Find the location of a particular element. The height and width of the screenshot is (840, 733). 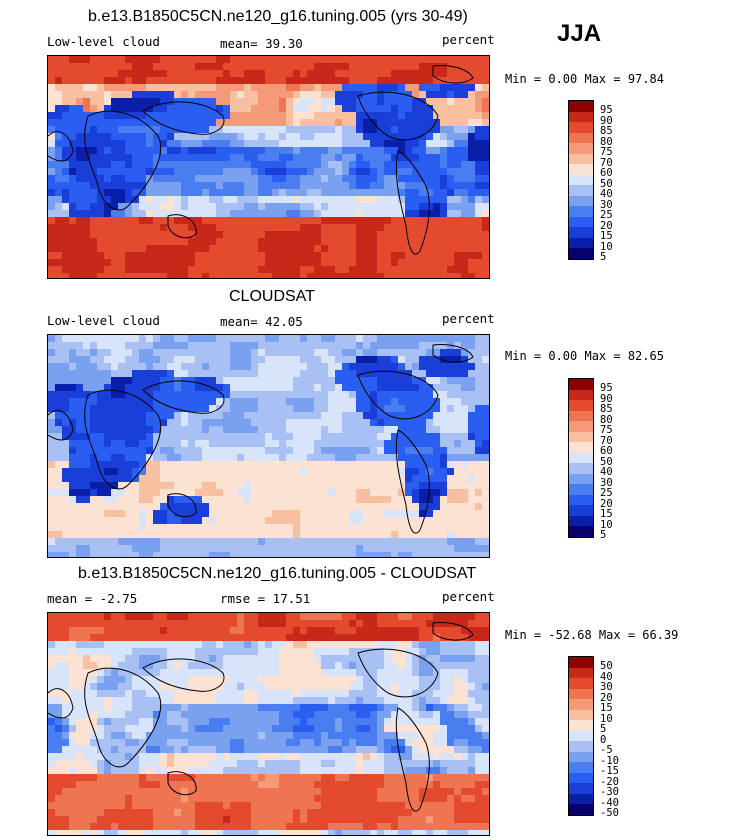

panel-1-mean: mean= 39.30 is located at coordinates (261, 43).